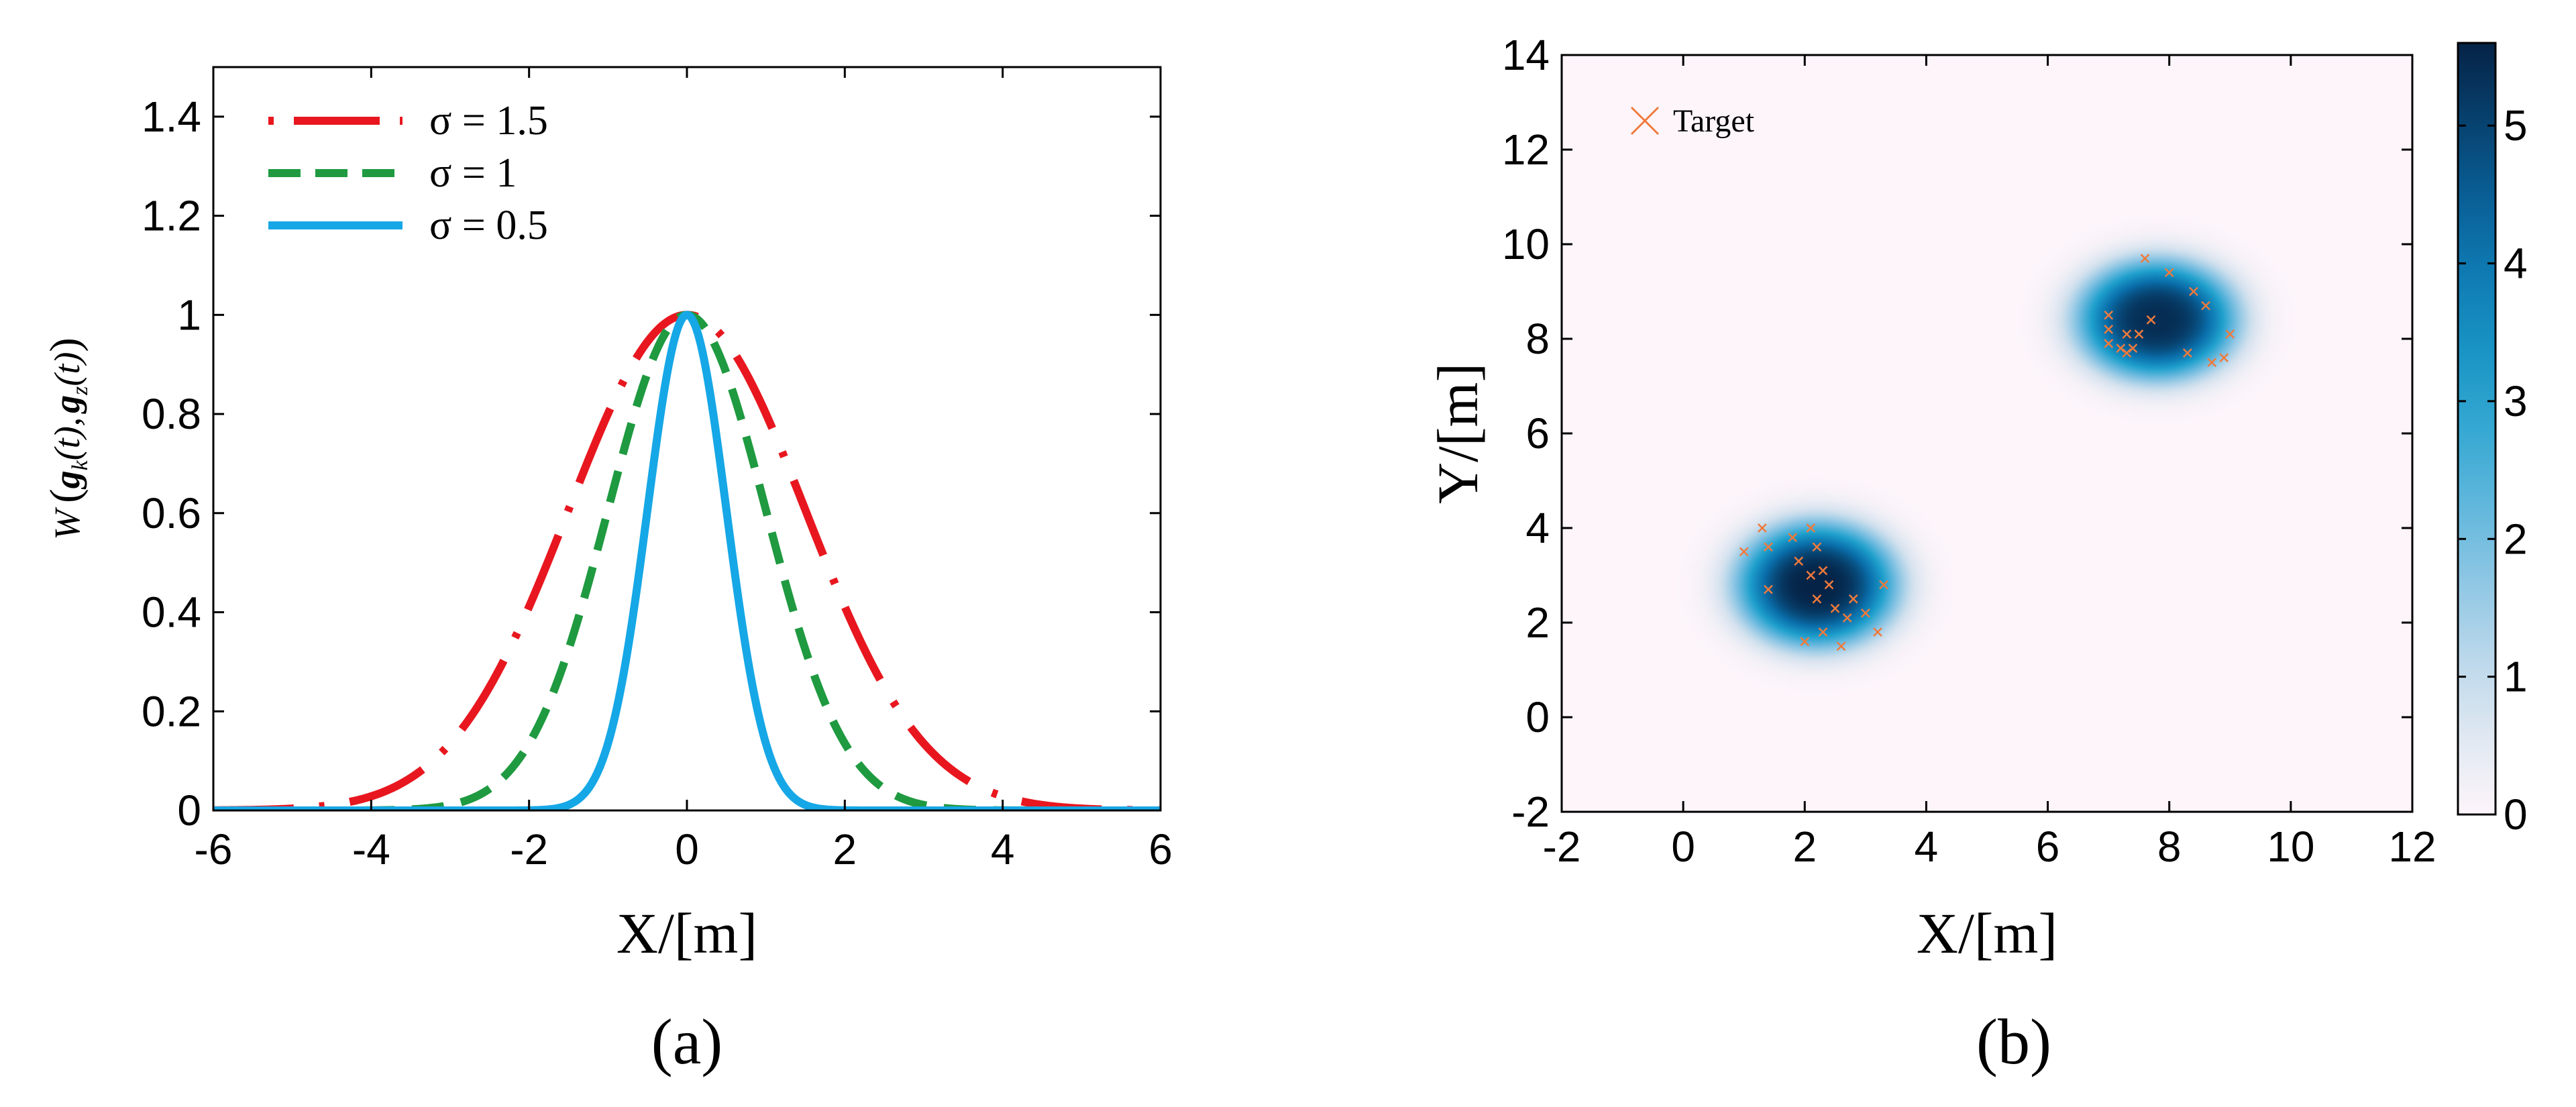 Image resolution: width=2576 pixels, height=1107 pixels. I want to click on y-tick-label-b: 12, so click(1526, 149).